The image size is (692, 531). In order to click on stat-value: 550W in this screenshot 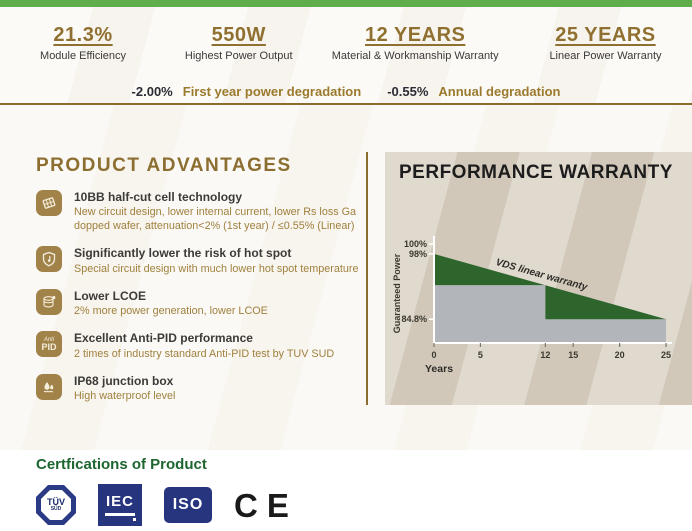, I will do `click(238, 35)`.